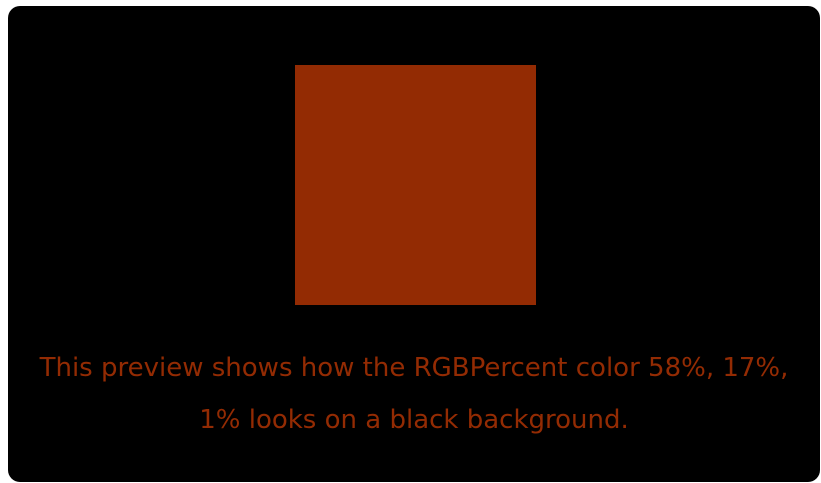 This screenshot has width=821, height=483. I want to click on color-swatch, so click(415, 185).